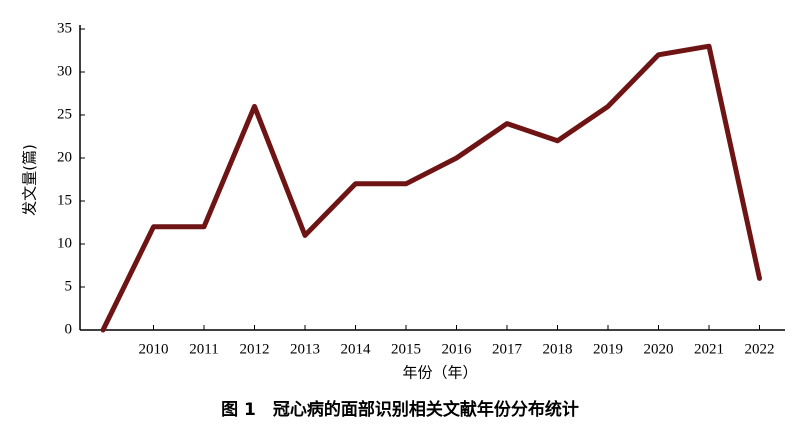 This screenshot has height=428, width=800. Describe the element at coordinates (203, 349) in the screenshot. I see `x-tick-label: 2011` at that location.